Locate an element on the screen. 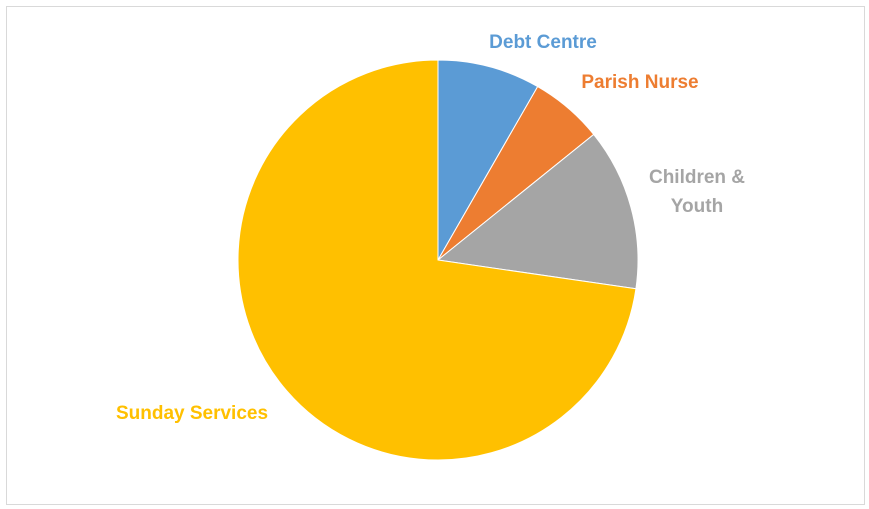 The image size is (869, 509). slice-label-sunday-services: Sunday Services is located at coordinates (192, 413).